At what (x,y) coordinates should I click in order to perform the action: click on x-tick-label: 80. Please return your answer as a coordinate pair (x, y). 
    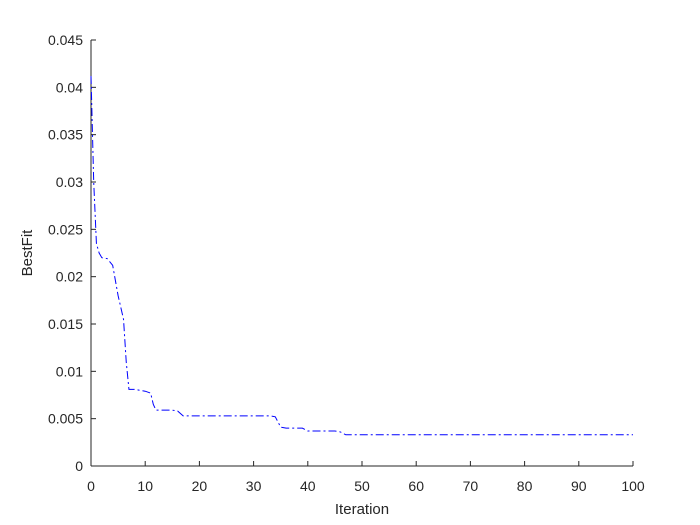
    Looking at the image, I should click on (525, 486).